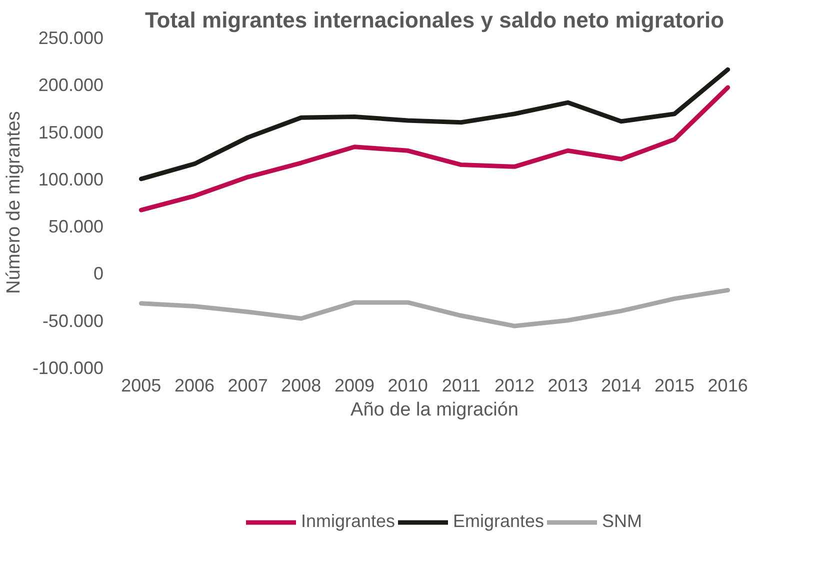 This screenshot has height=570, width=827. Describe the element at coordinates (568, 386) in the screenshot. I see `x-tick-label: 2013` at that location.